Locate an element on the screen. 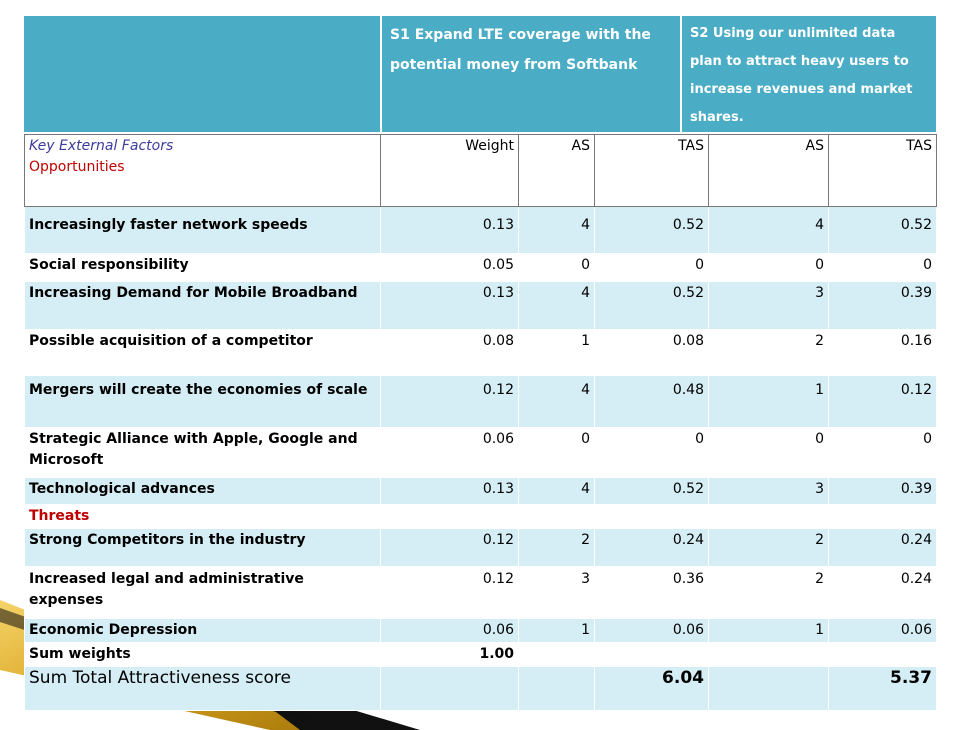 The height and width of the screenshot is (730, 960). s2-tas-cell: 0.06 is located at coordinates (882, 630).